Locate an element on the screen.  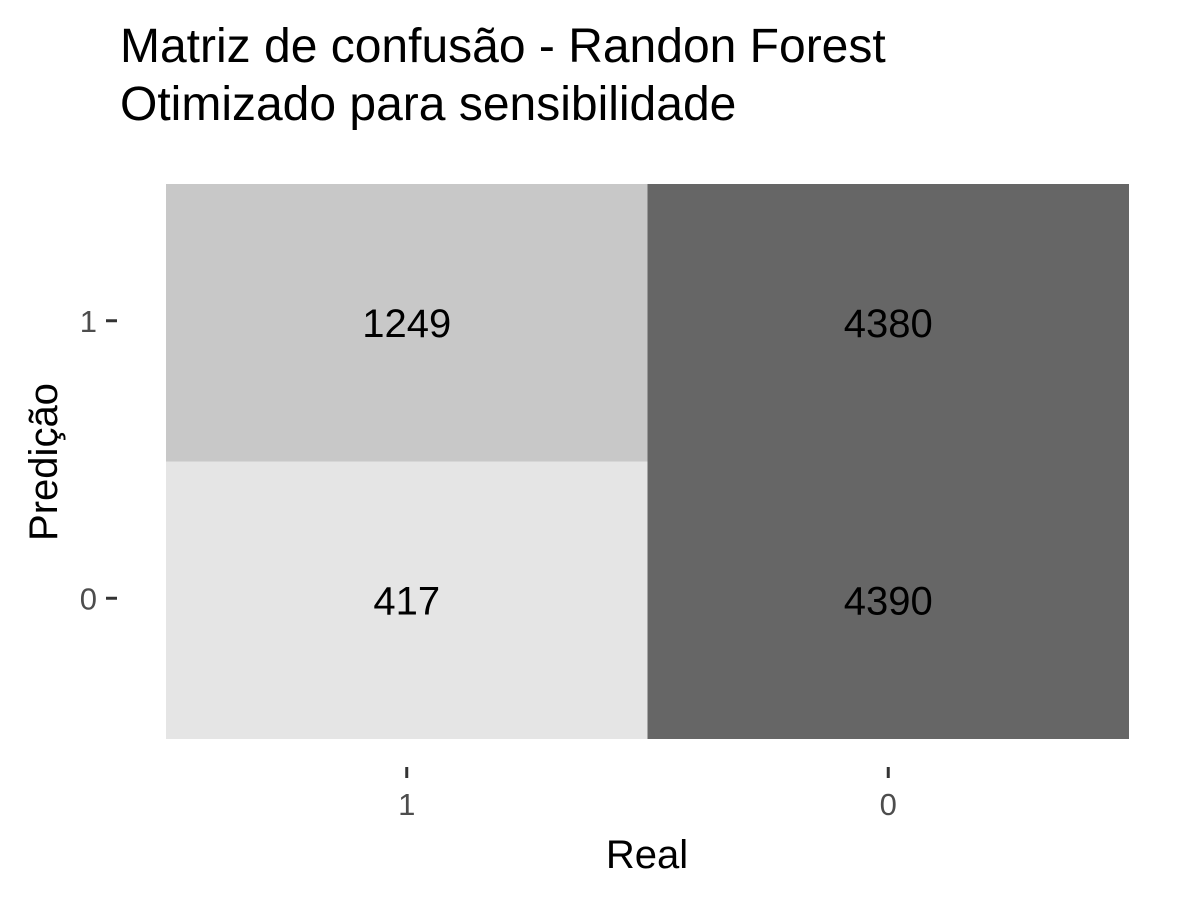
cell-value-label: 417 is located at coordinates (406, 601).